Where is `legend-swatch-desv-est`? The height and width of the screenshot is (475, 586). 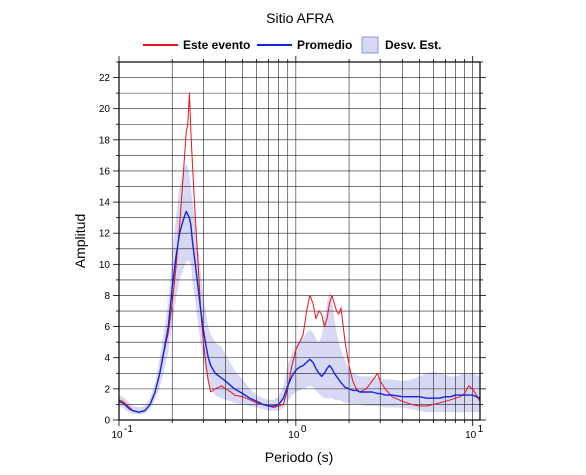
legend-swatch-desv-est is located at coordinates (370, 45).